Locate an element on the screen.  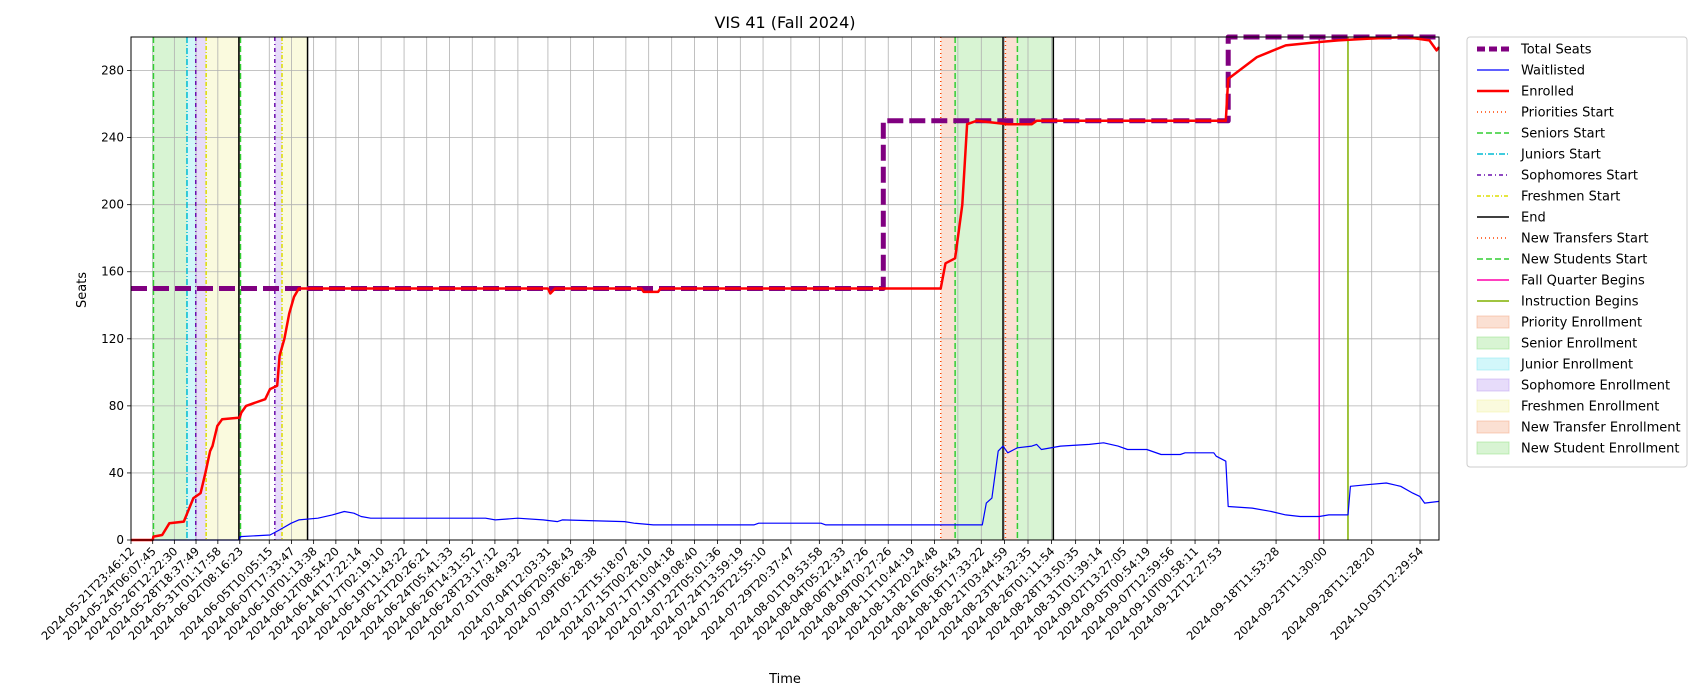
legend-label: Fall Quarter Begins is located at coordinates (1583, 281).